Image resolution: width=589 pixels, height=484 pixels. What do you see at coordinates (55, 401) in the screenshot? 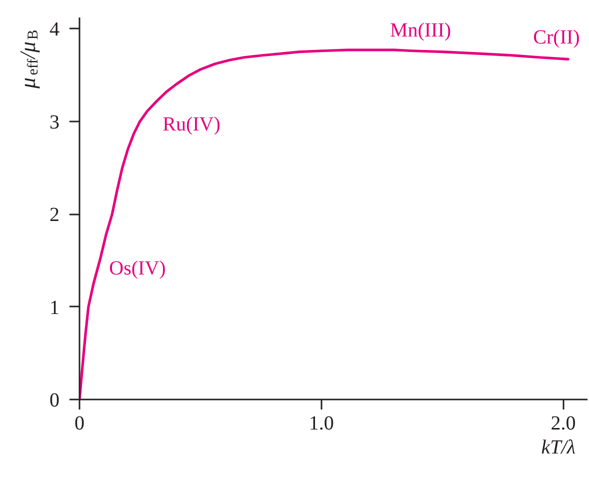
I see `y-tick-label: 0` at bounding box center [55, 401].